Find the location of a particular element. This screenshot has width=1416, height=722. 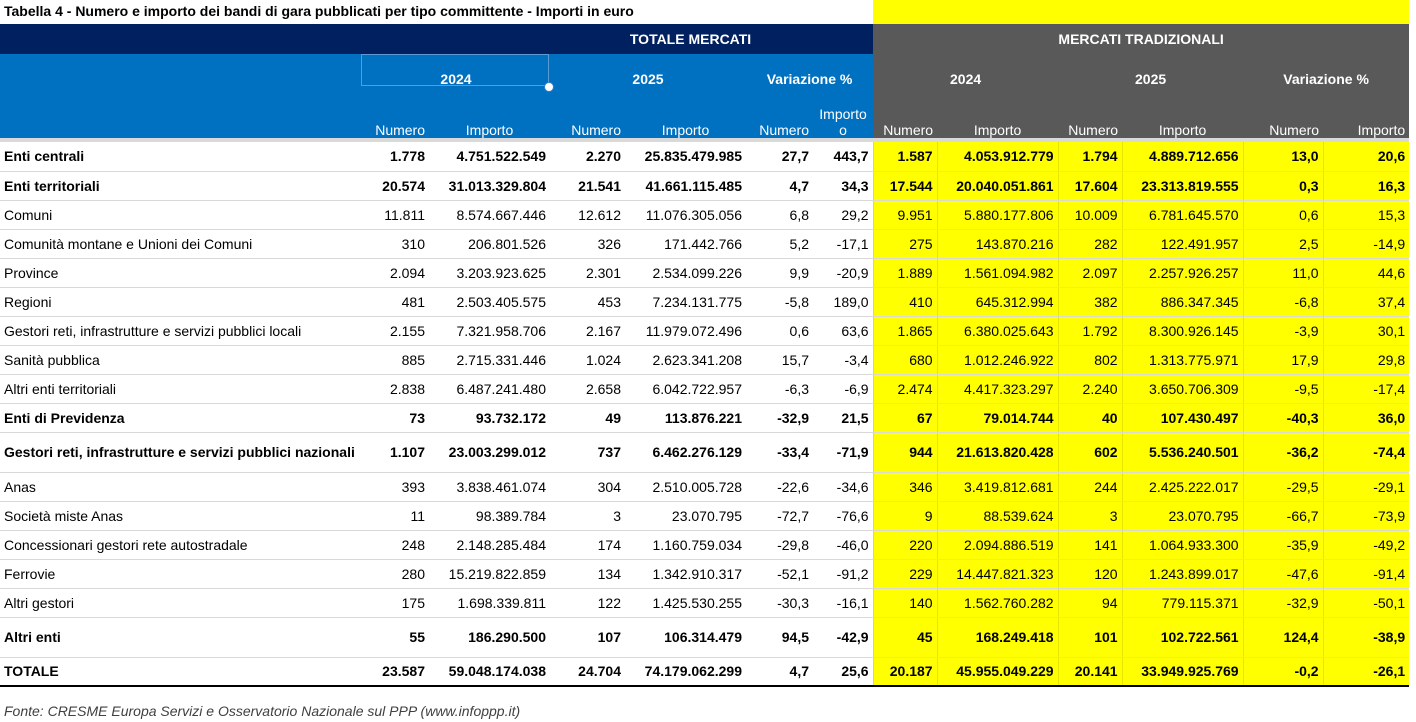

data-cell: 2.270 is located at coordinates (587, 157).